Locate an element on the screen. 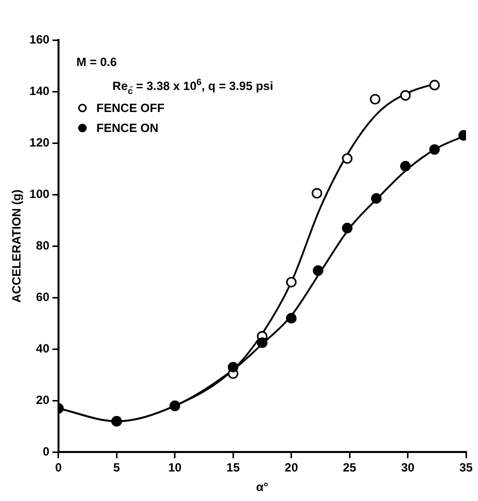  x-tick-label: 5 is located at coordinates (116, 467).